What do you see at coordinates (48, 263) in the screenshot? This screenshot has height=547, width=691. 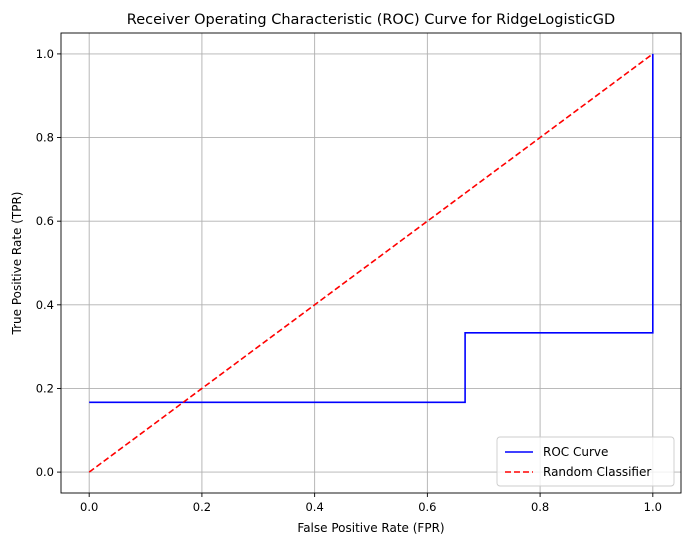 I see `y-axis-ticks: 0.0 0.2 0.4 0.6 0.8 1.0` at bounding box center [48, 263].